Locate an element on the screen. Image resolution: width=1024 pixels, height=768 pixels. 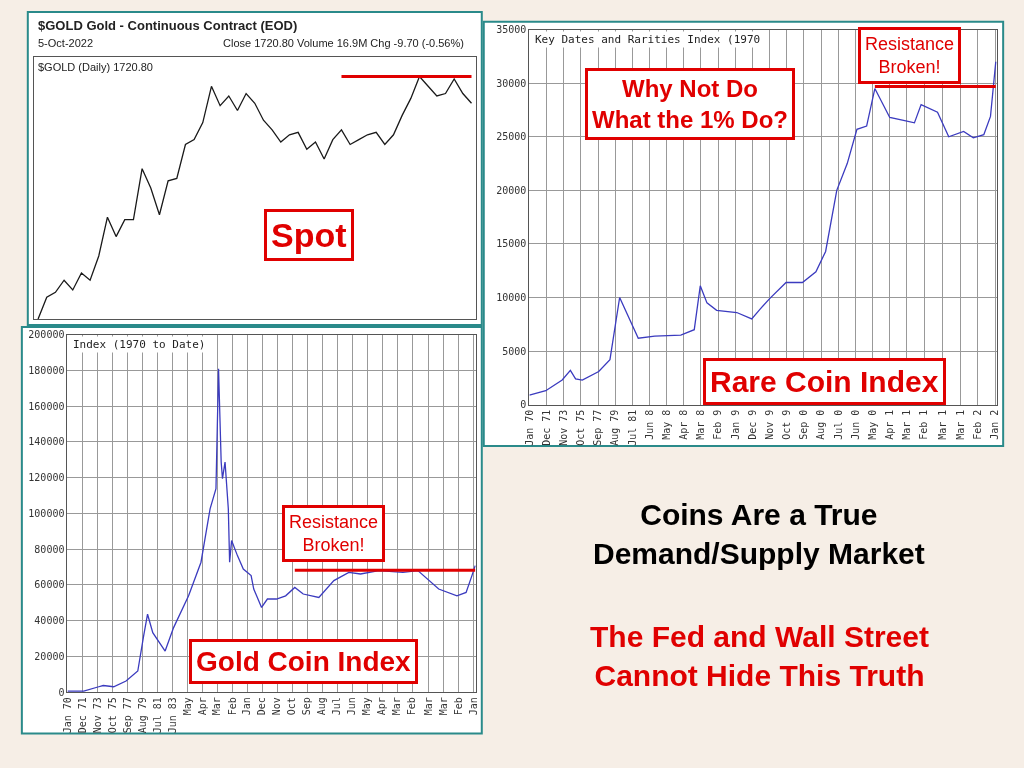
annotation: Gold Coin Index is located at coordinates (304, 661).